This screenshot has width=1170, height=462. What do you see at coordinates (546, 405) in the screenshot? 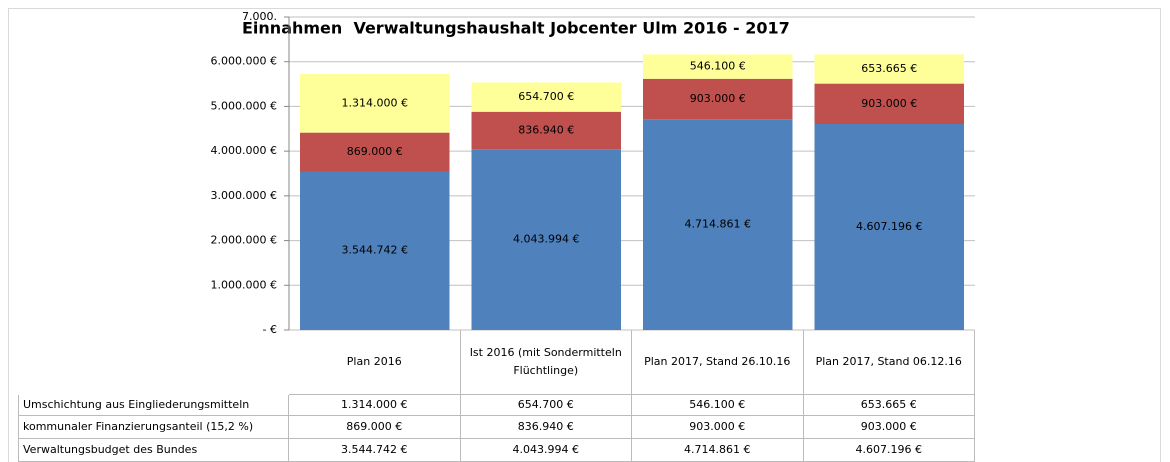
I see `table-cell: 654.700 €` at bounding box center [546, 405].